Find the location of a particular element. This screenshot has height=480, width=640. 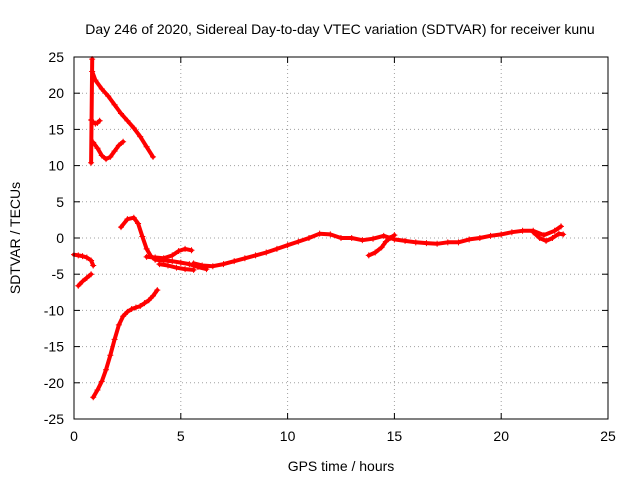

x-axis-label: GPS time / hours is located at coordinates (341, 466).